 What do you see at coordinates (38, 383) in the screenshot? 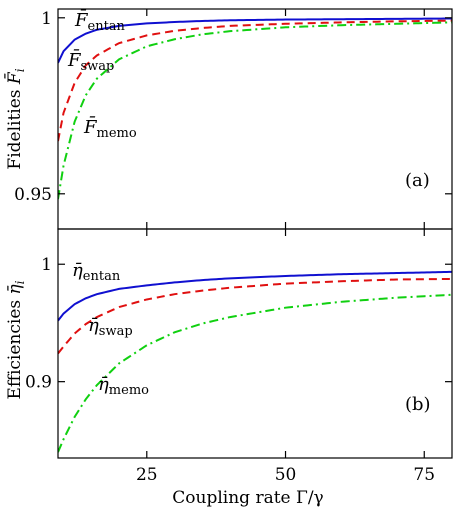
I see `y-tick-label: 0.9` at bounding box center [38, 383].